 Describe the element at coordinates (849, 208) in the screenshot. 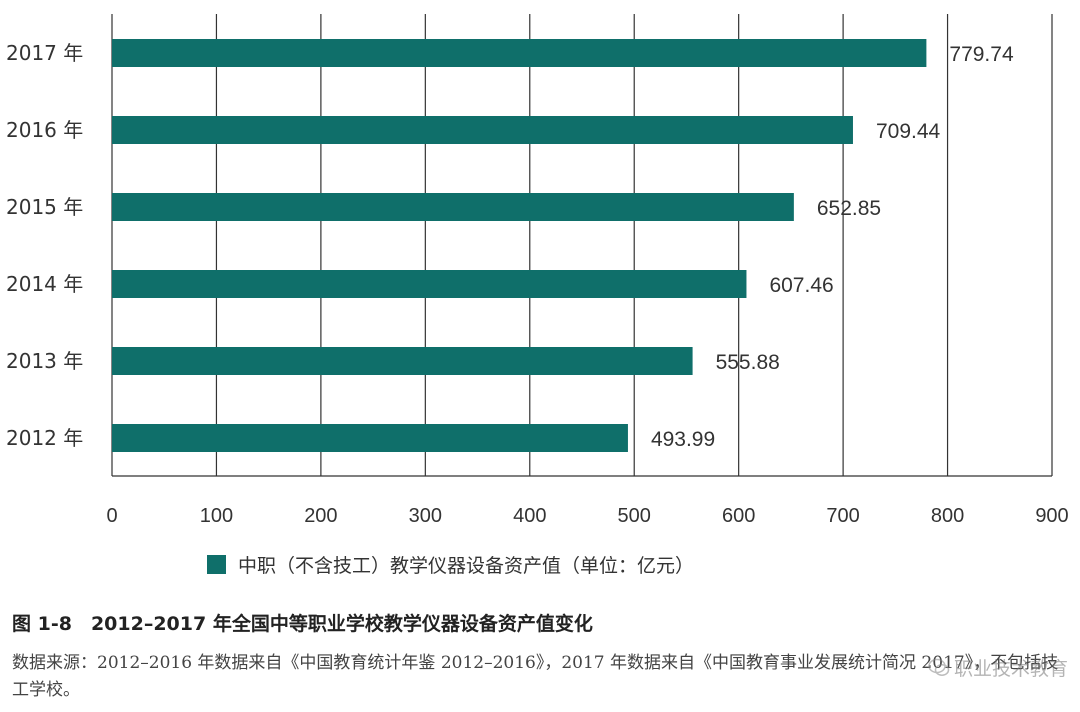

I see `data-label: 652.85` at that location.